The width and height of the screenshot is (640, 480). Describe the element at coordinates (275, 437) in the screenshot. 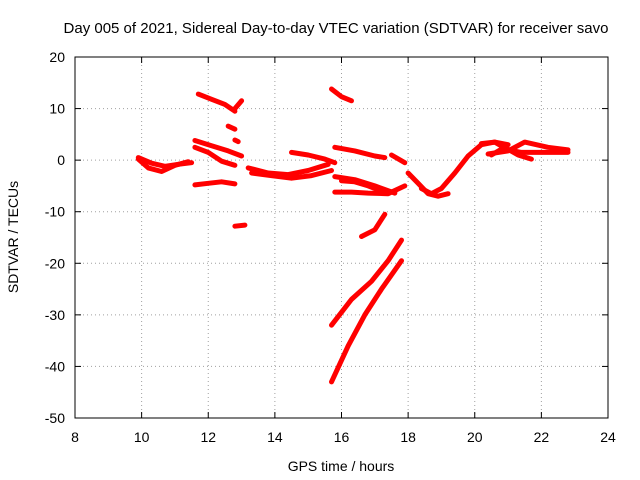

I see `x-tick-label: 14` at that location.